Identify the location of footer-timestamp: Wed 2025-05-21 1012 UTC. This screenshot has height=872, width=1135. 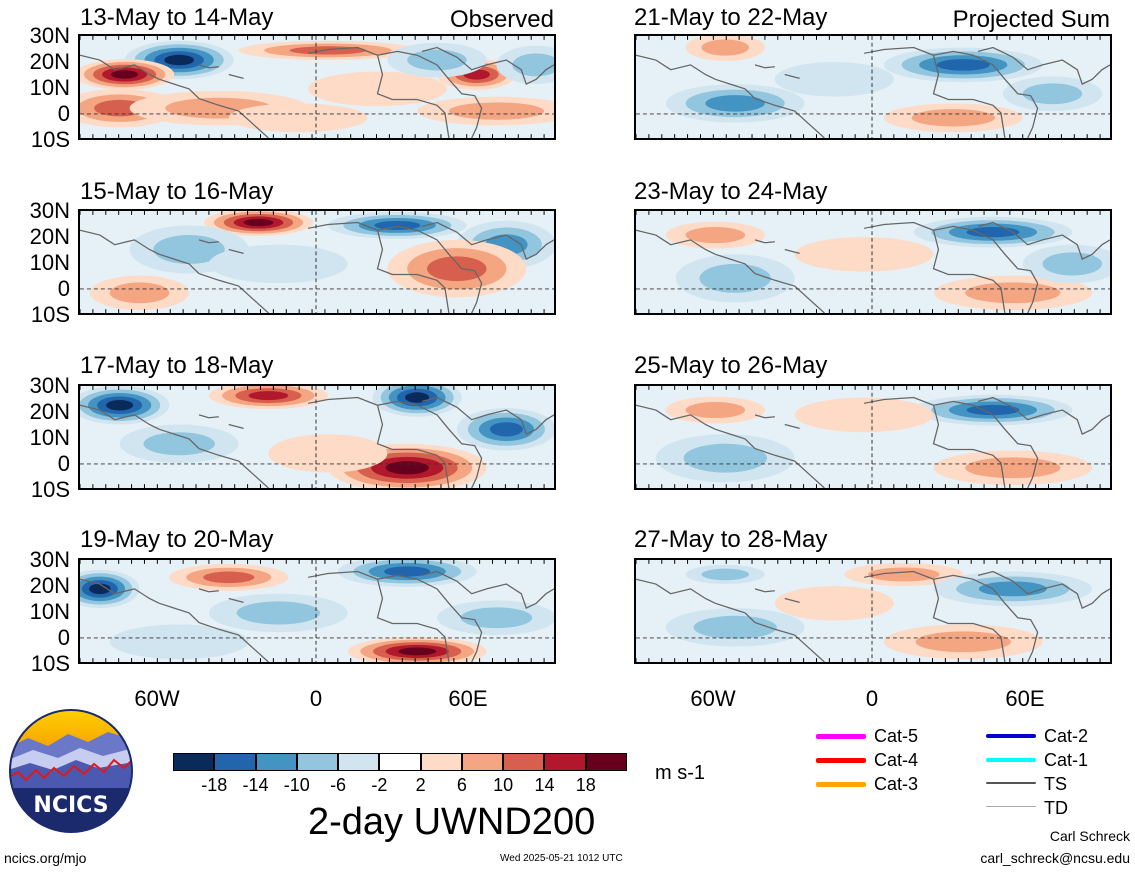
(561, 858).